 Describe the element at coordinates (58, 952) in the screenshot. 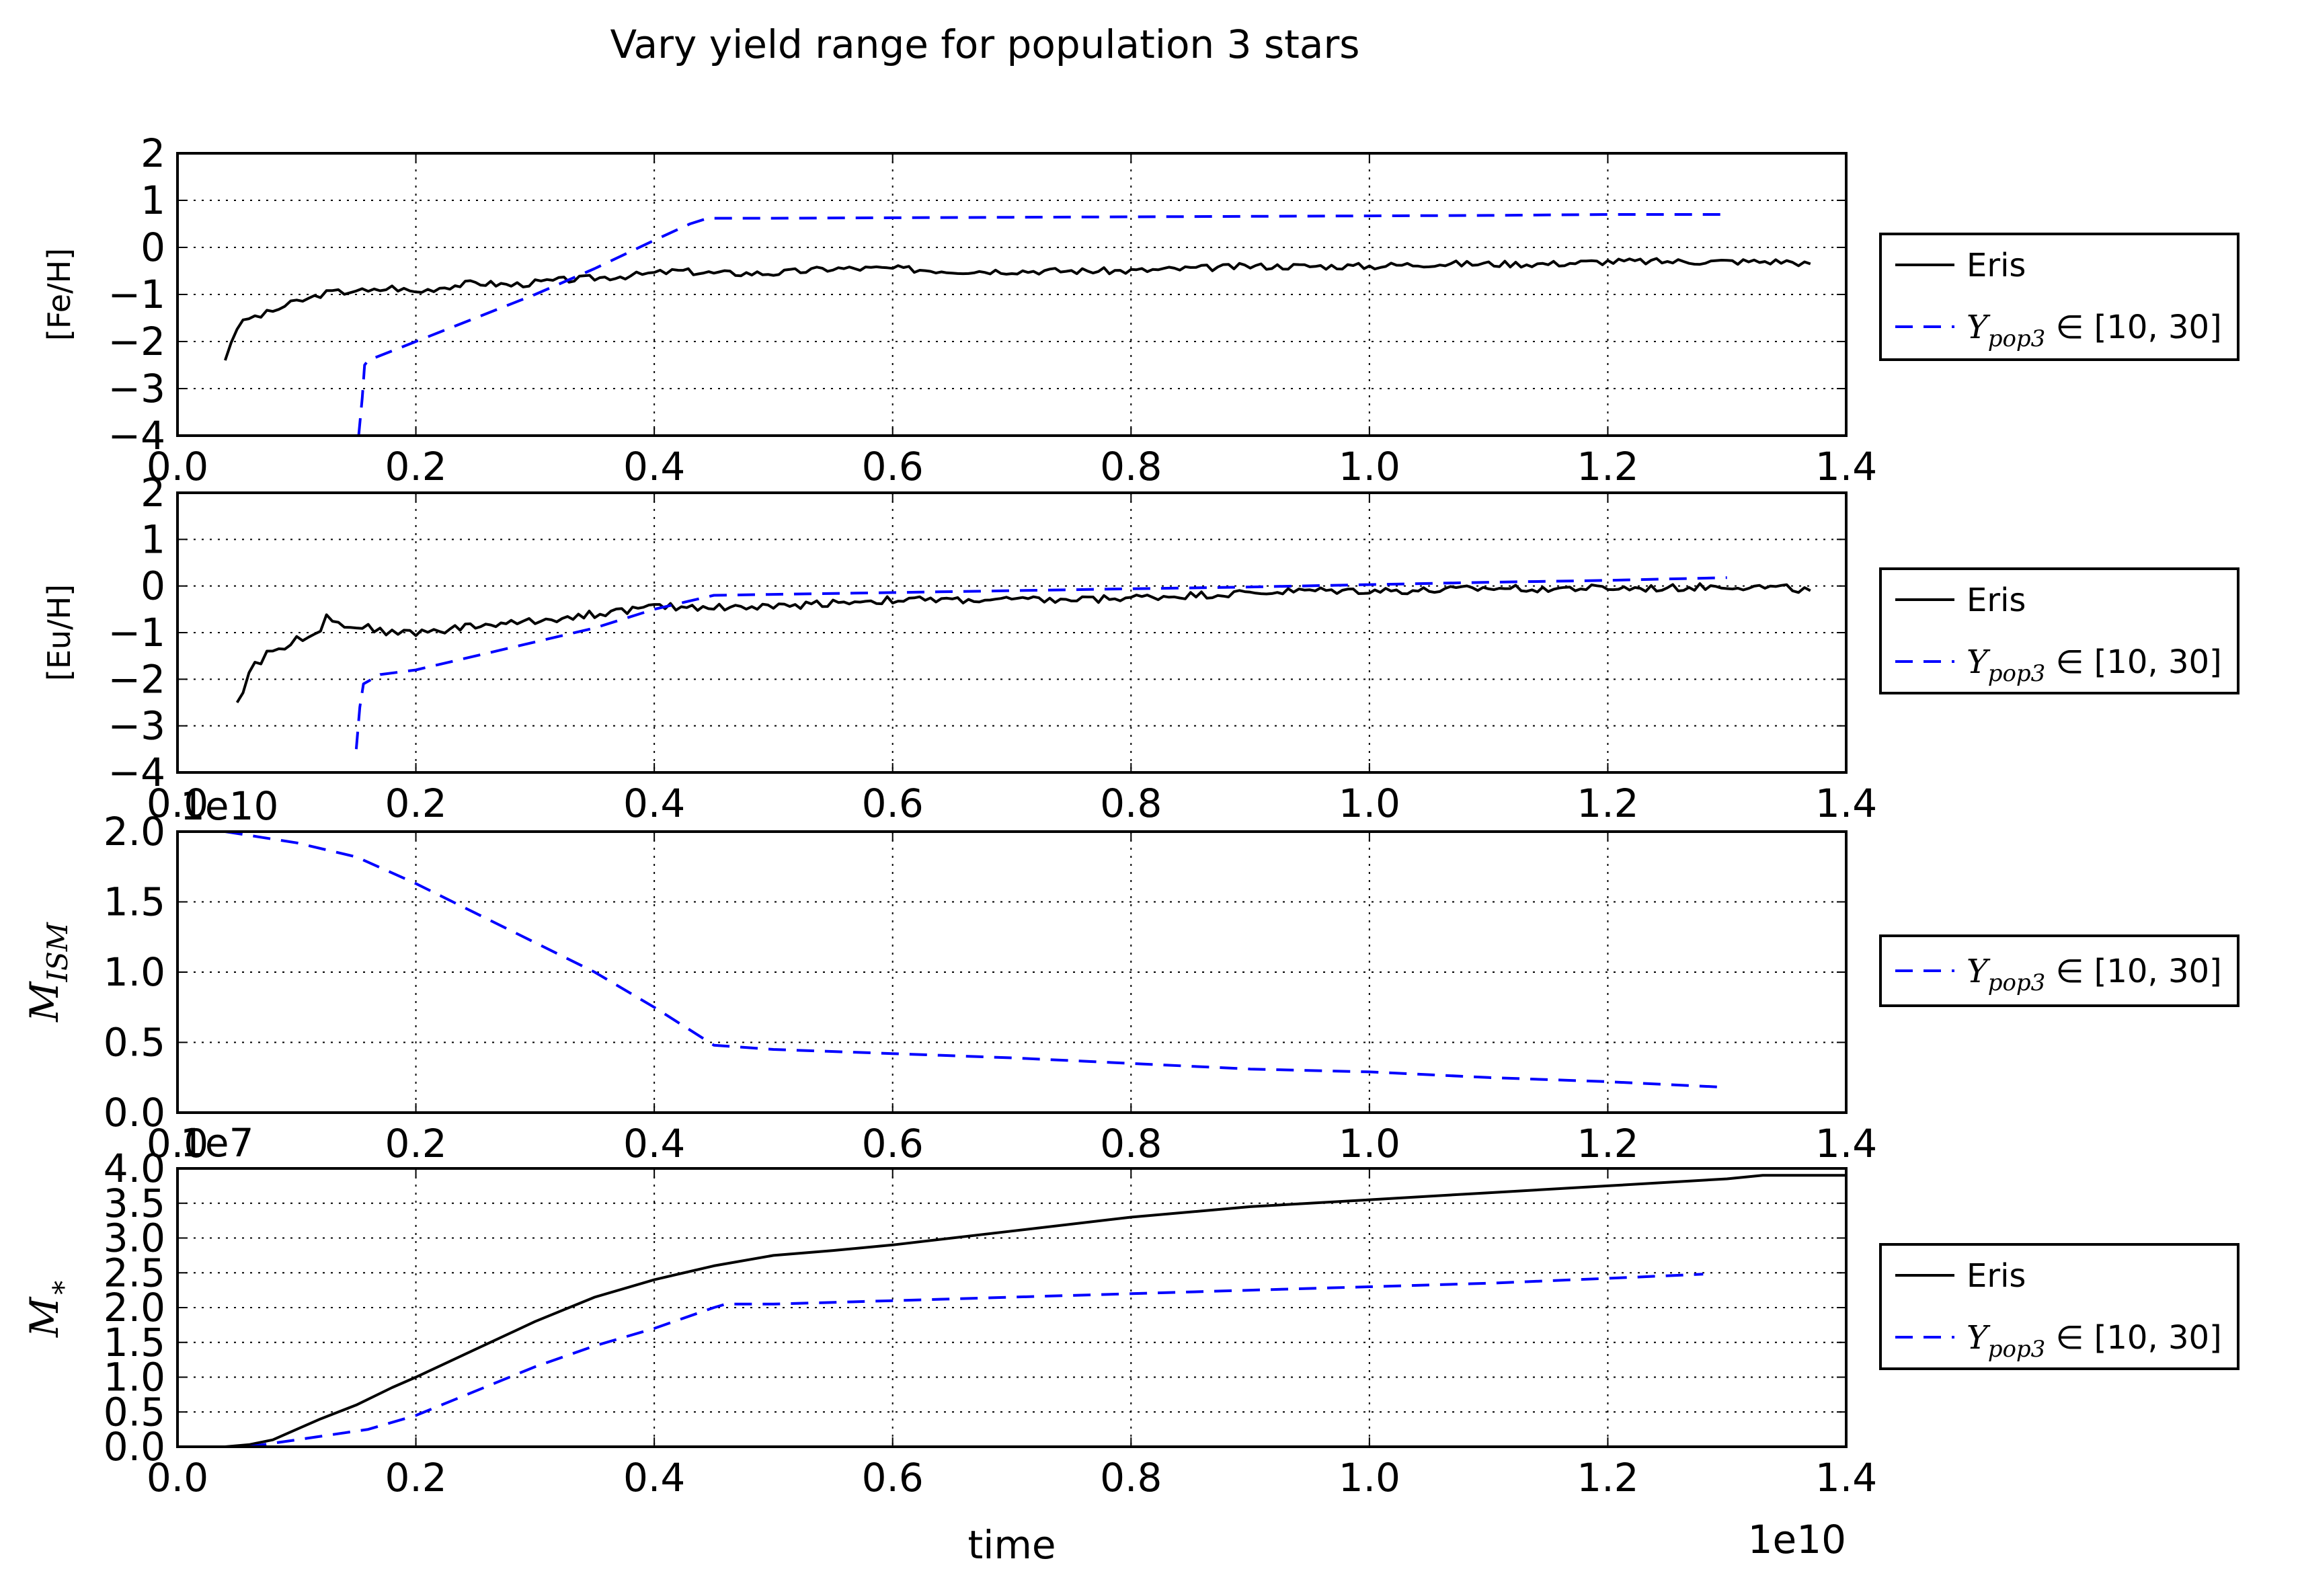

I see `y-axis-label-subscript: ISM` at that location.